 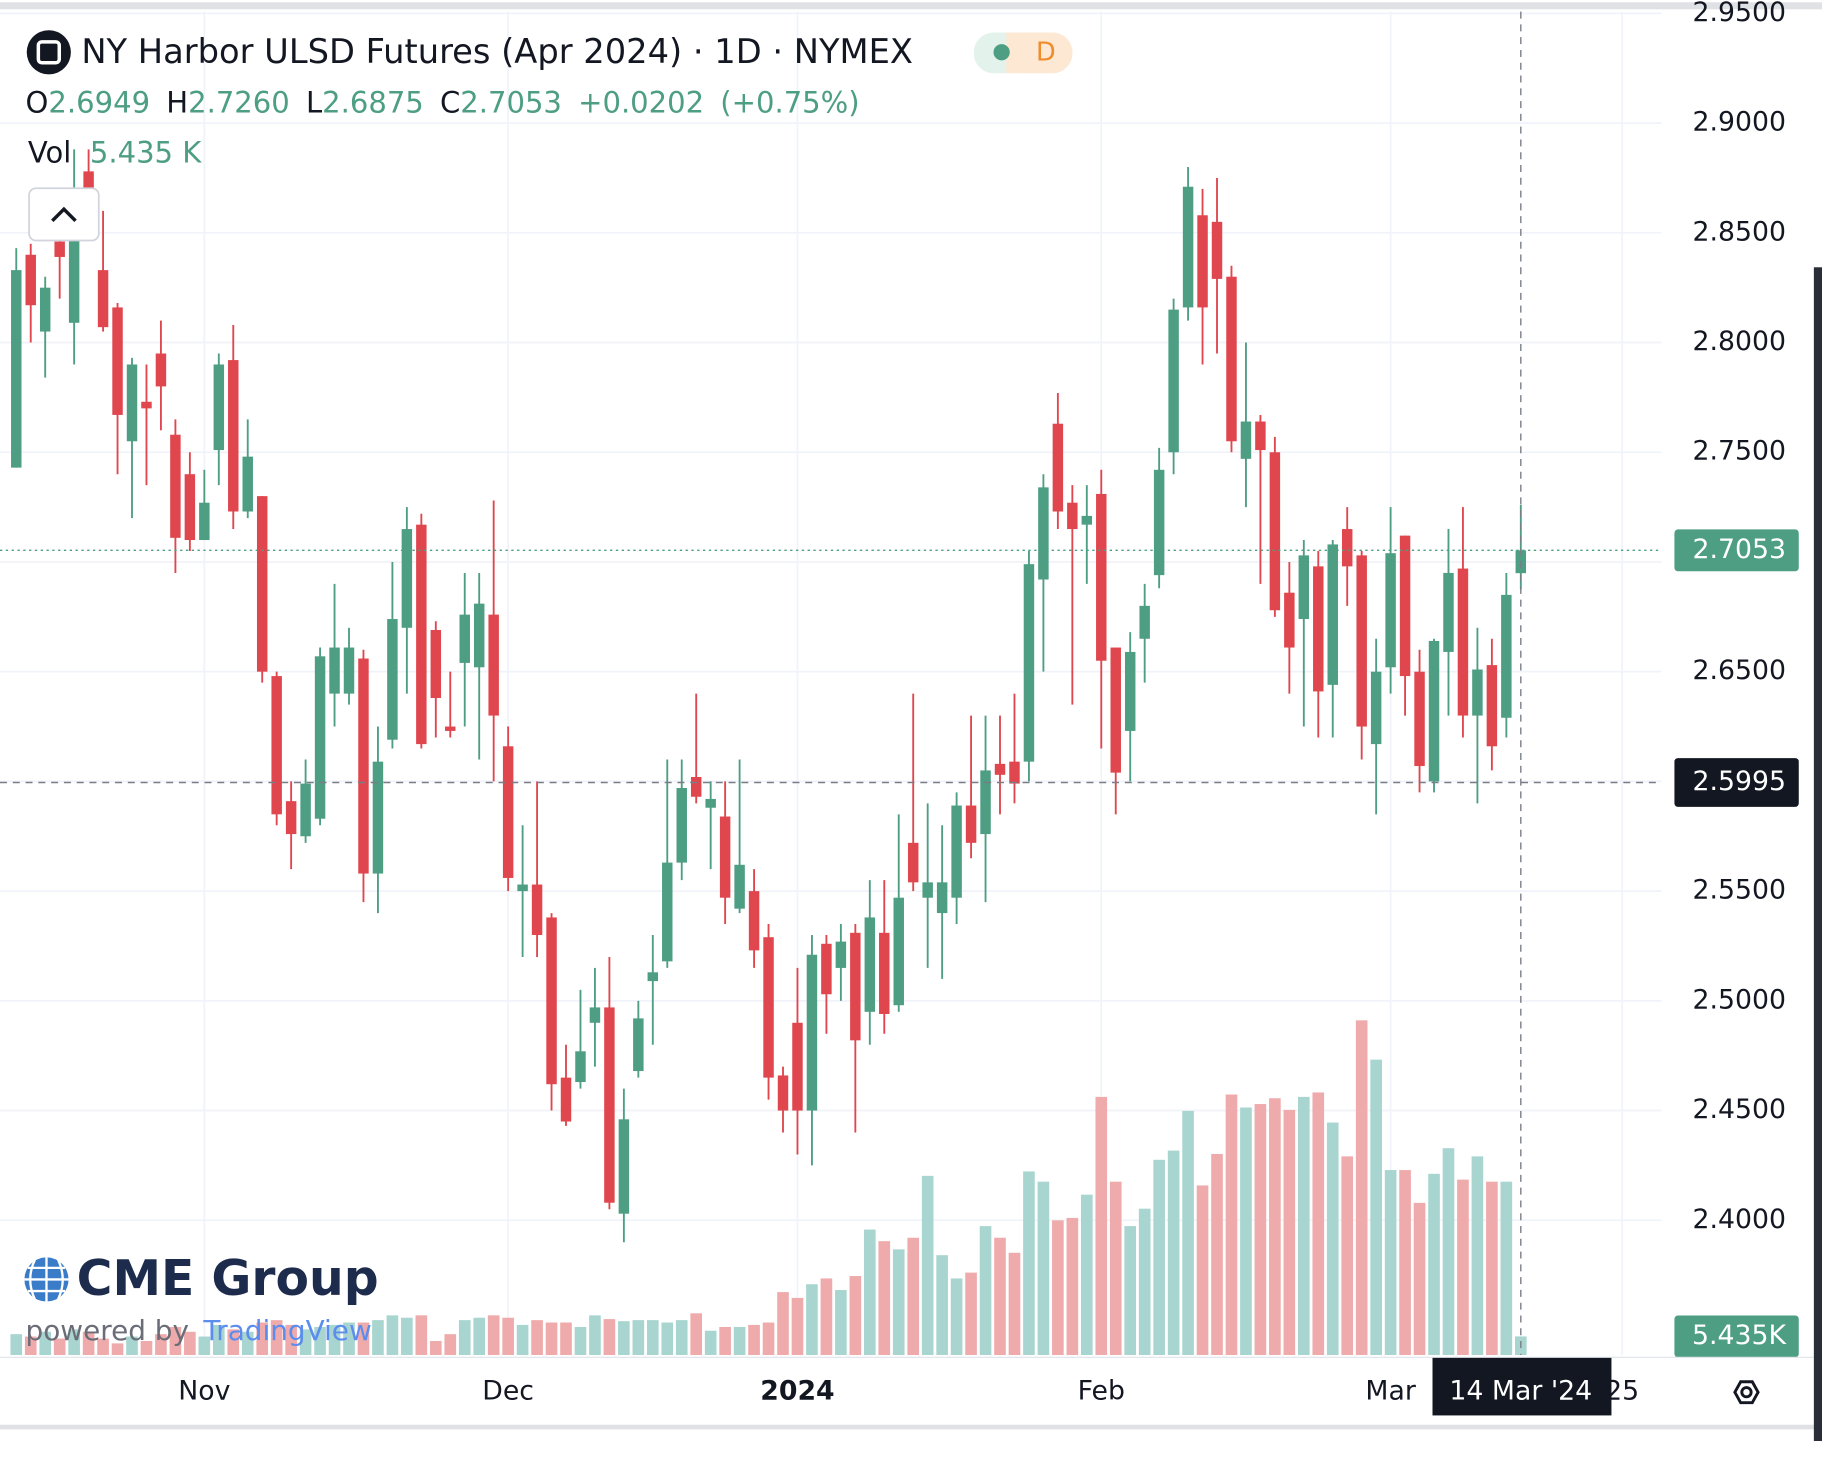 What do you see at coordinates (228, 1278) in the screenshot?
I see `logo-text: CME Group` at bounding box center [228, 1278].